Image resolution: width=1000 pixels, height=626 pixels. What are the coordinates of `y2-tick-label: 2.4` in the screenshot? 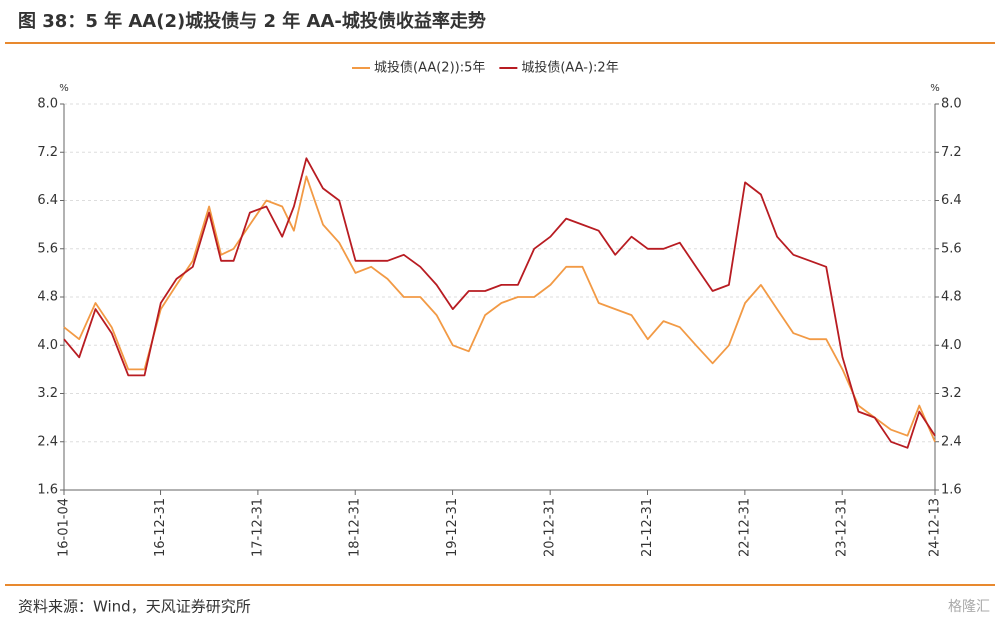 It's located at (951, 441).